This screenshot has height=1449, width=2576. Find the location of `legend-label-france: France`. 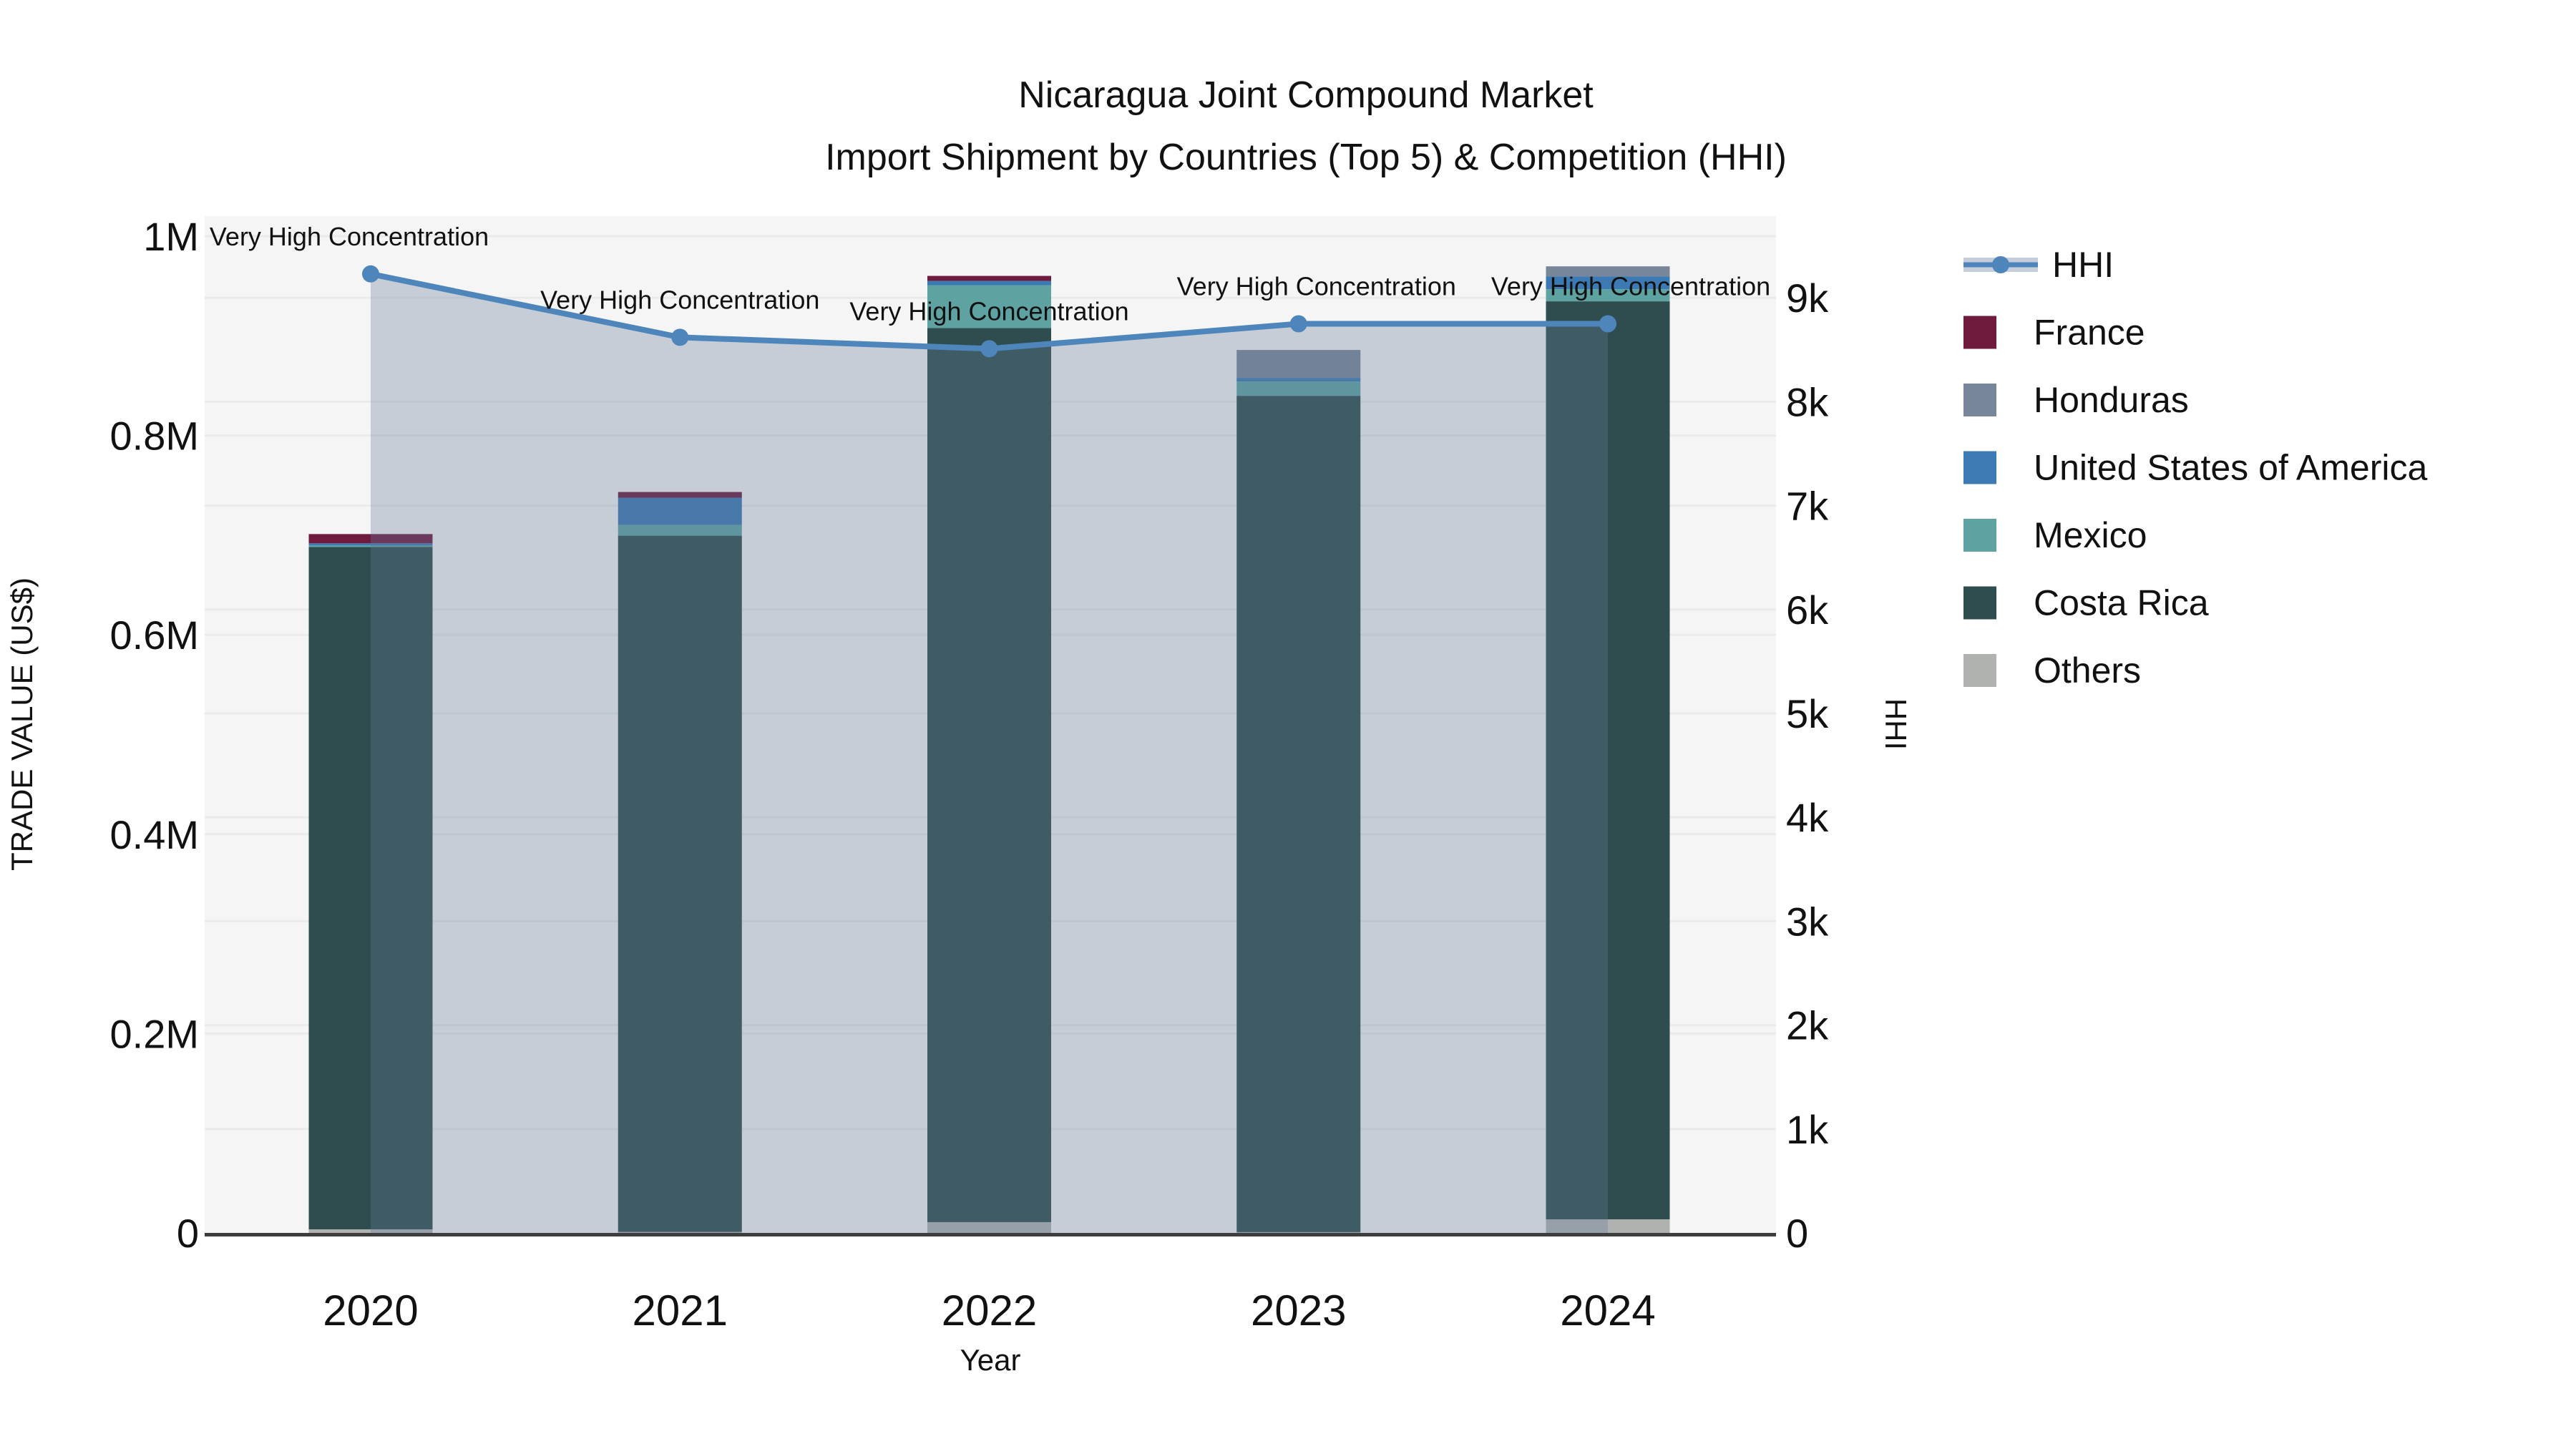

legend-label-france: France is located at coordinates (2089, 333).